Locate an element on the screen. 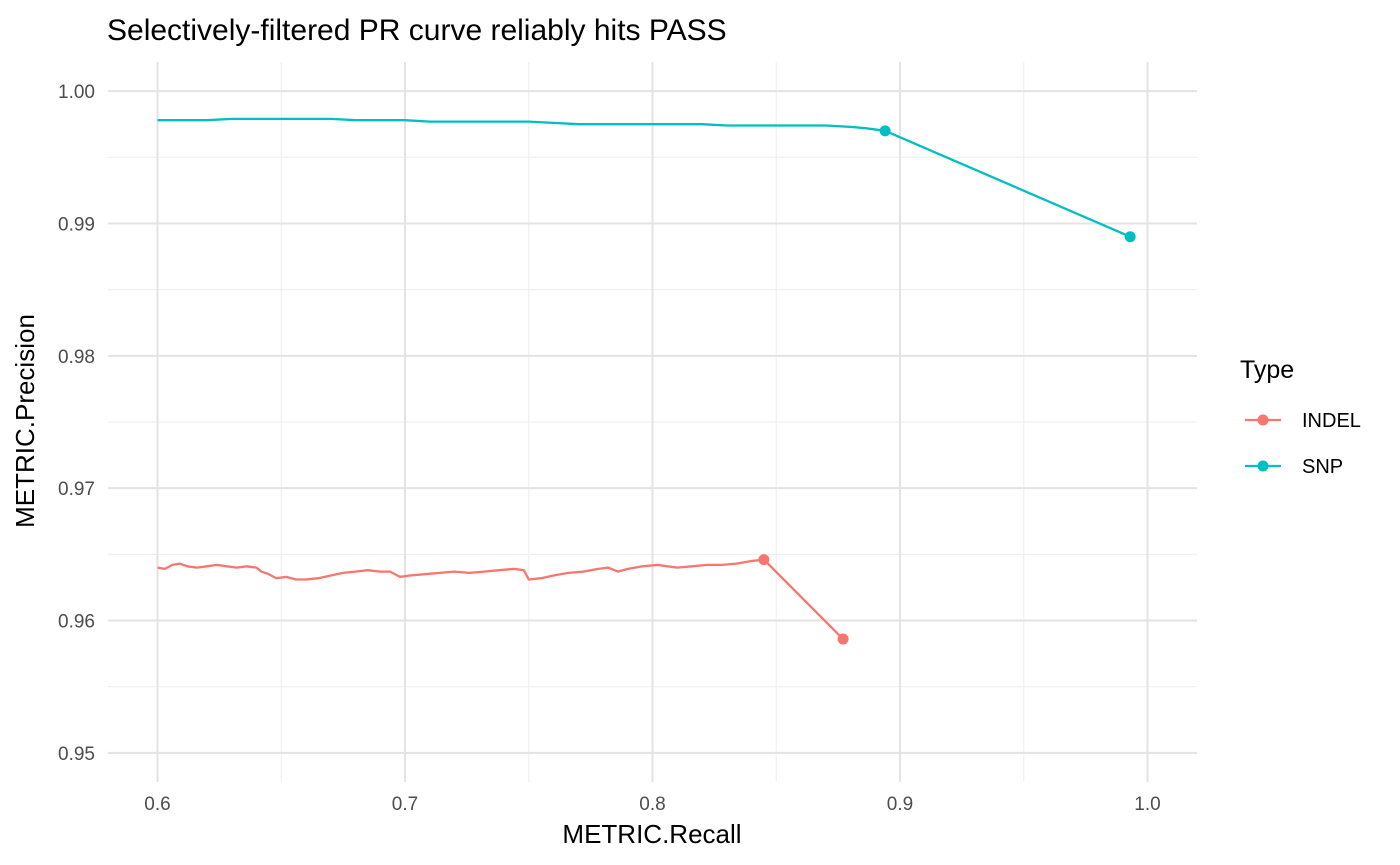  y-tick-label: 0.96 is located at coordinates (76, 622).